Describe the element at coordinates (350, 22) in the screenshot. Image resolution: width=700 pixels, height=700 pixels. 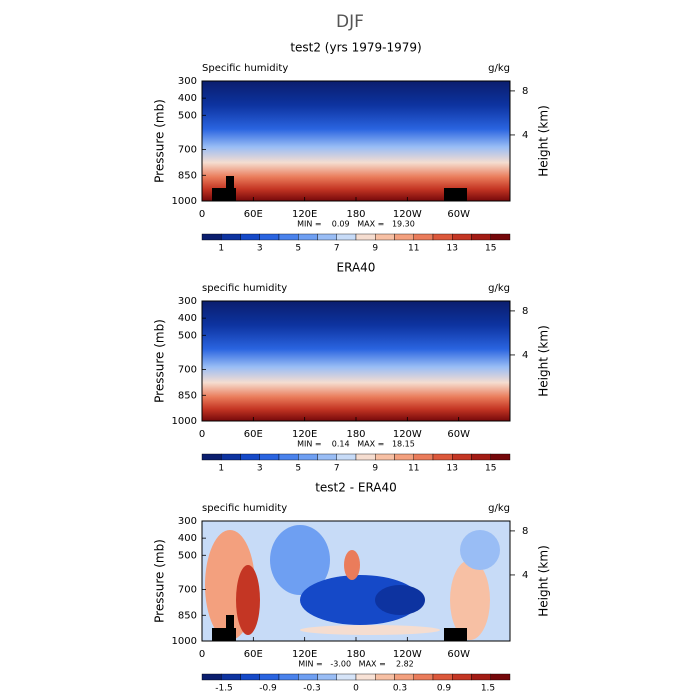
I see `figure-title: DJF` at that location.